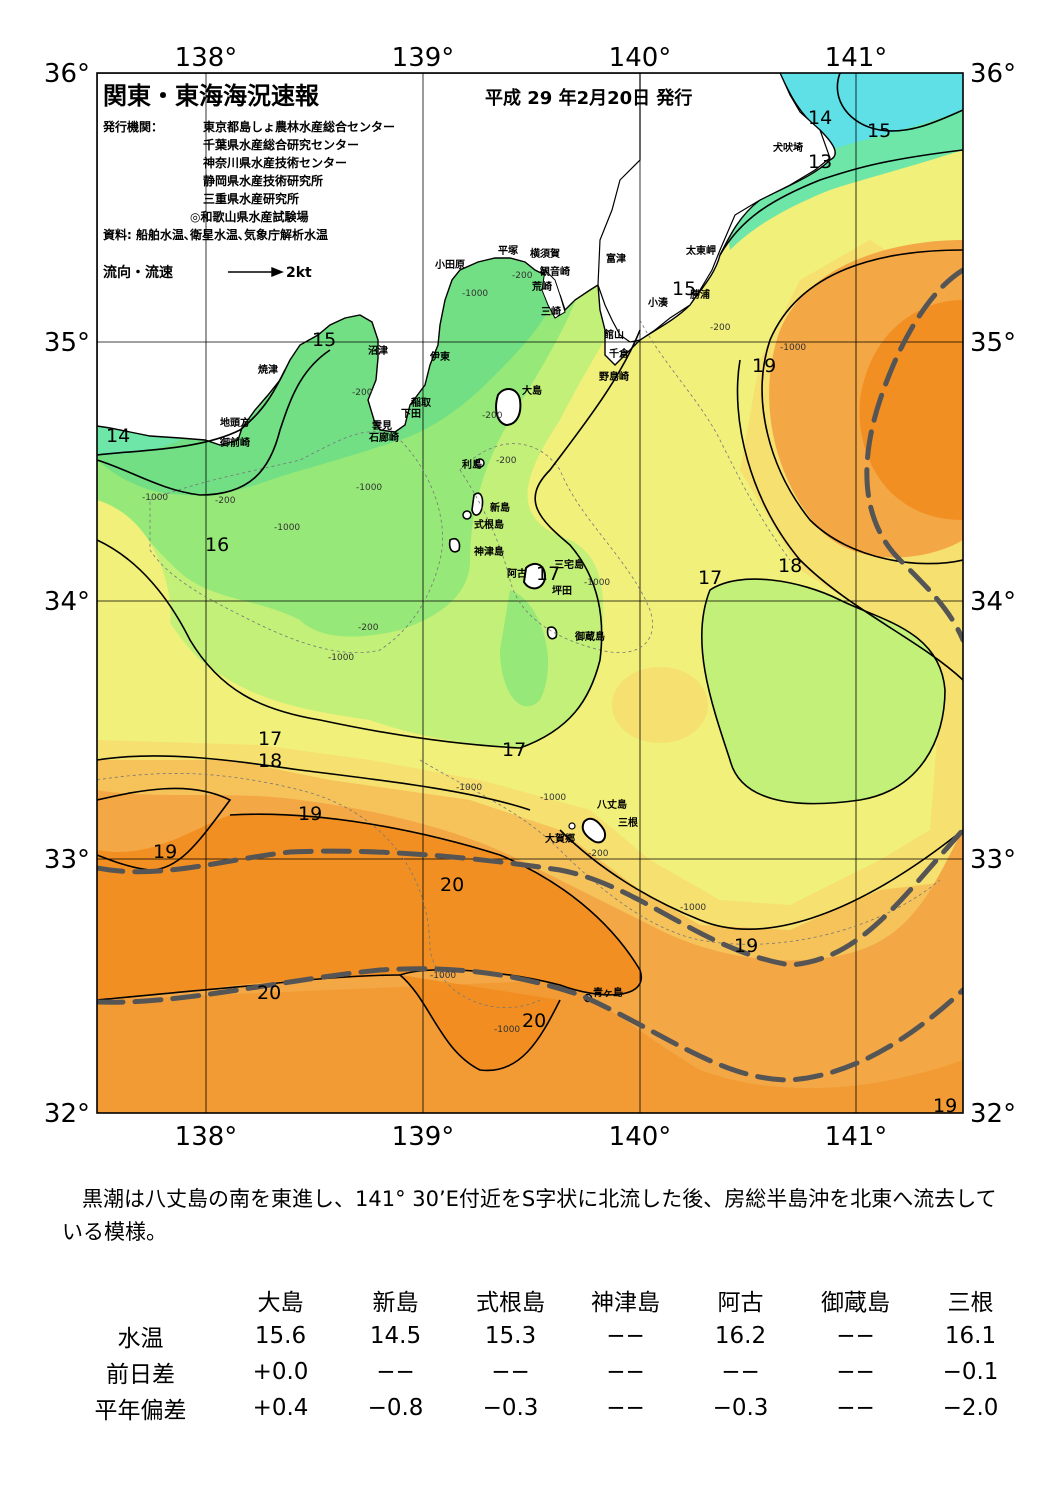 This screenshot has width=1064, height=1503. I want to click on isotherm-20-north, so click(436, 942).